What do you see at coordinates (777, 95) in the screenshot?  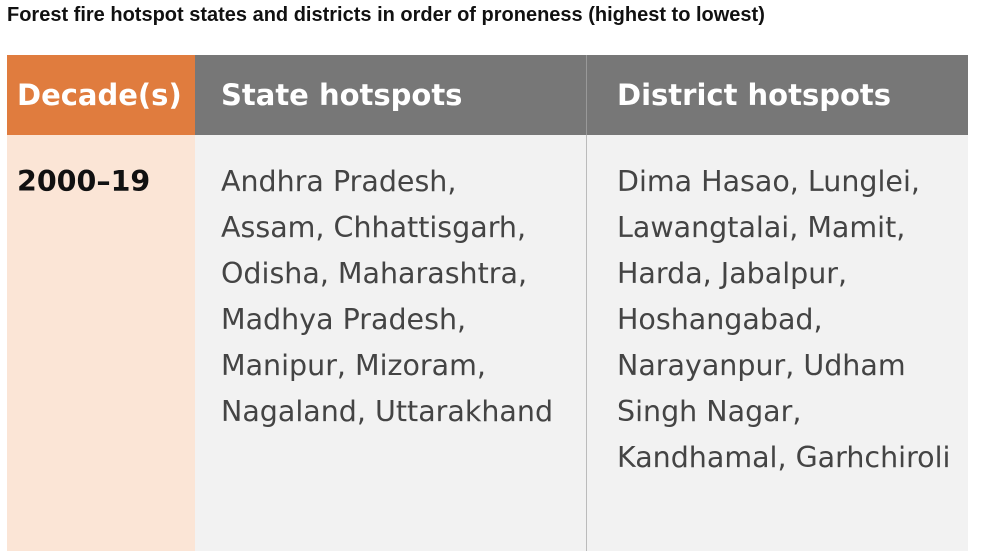 I see `header-cell: District hotspots` at bounding box center [777, 95].